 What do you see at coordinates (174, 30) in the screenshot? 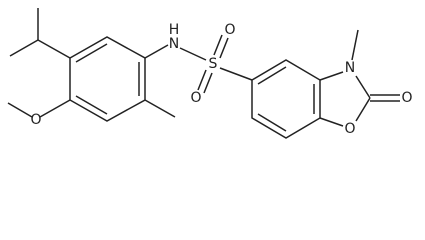
I see `atom-label: H` at bounding box center [174, 30].